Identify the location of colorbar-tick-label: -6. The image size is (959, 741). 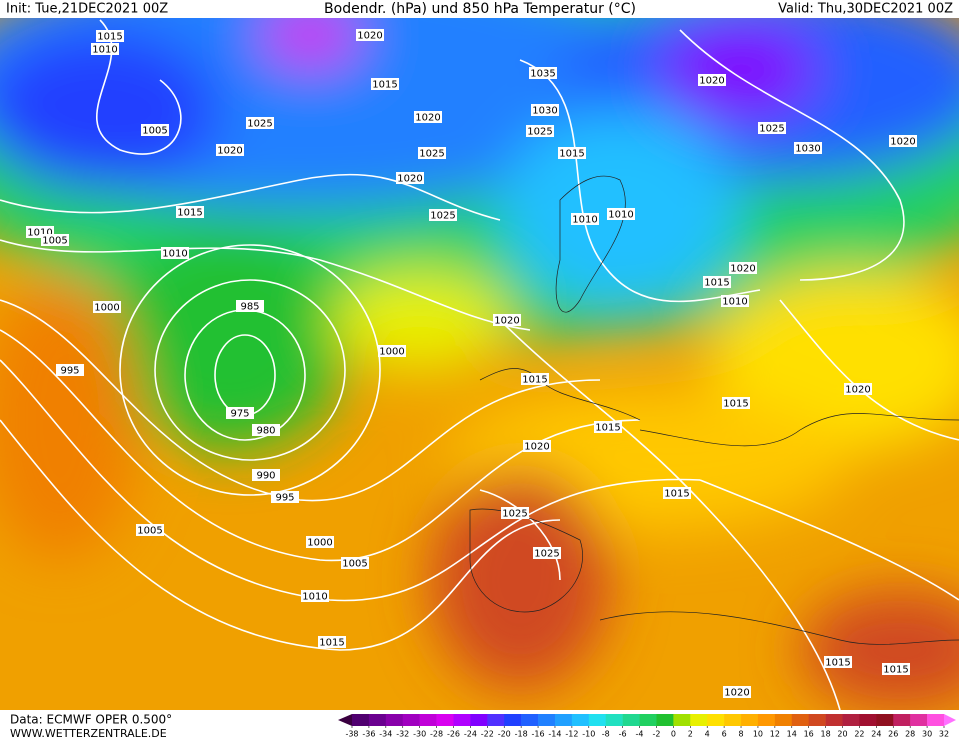
(623, 734).